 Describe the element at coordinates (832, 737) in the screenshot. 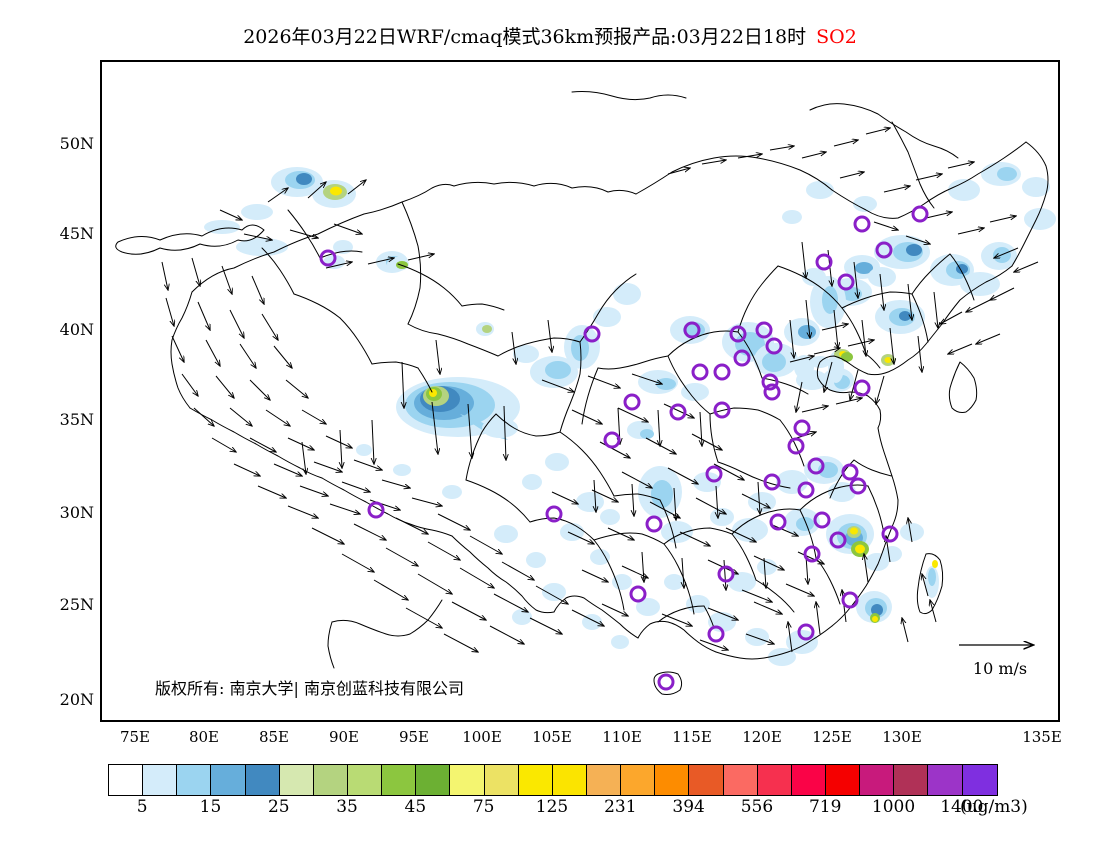

I see `x-tick-125e: 125E` at that location.